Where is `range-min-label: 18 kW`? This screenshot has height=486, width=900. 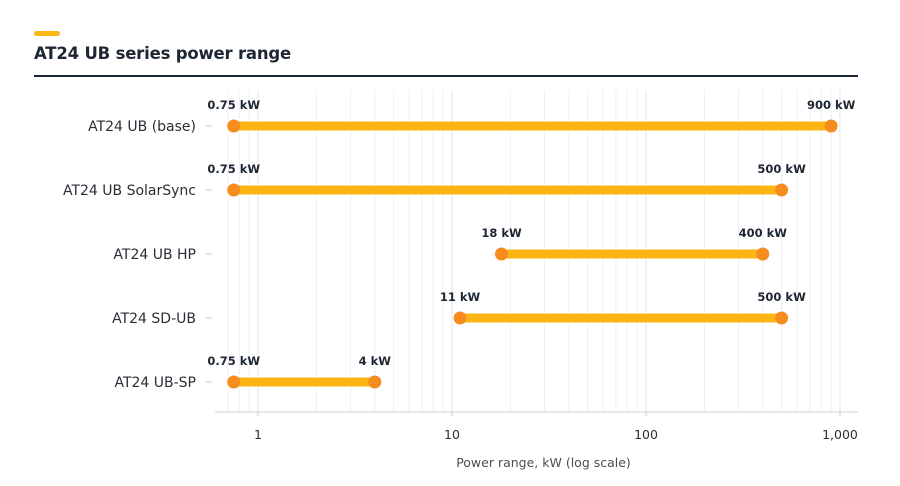
range-min-label: 18 kW is located at coordinates (501, 233).